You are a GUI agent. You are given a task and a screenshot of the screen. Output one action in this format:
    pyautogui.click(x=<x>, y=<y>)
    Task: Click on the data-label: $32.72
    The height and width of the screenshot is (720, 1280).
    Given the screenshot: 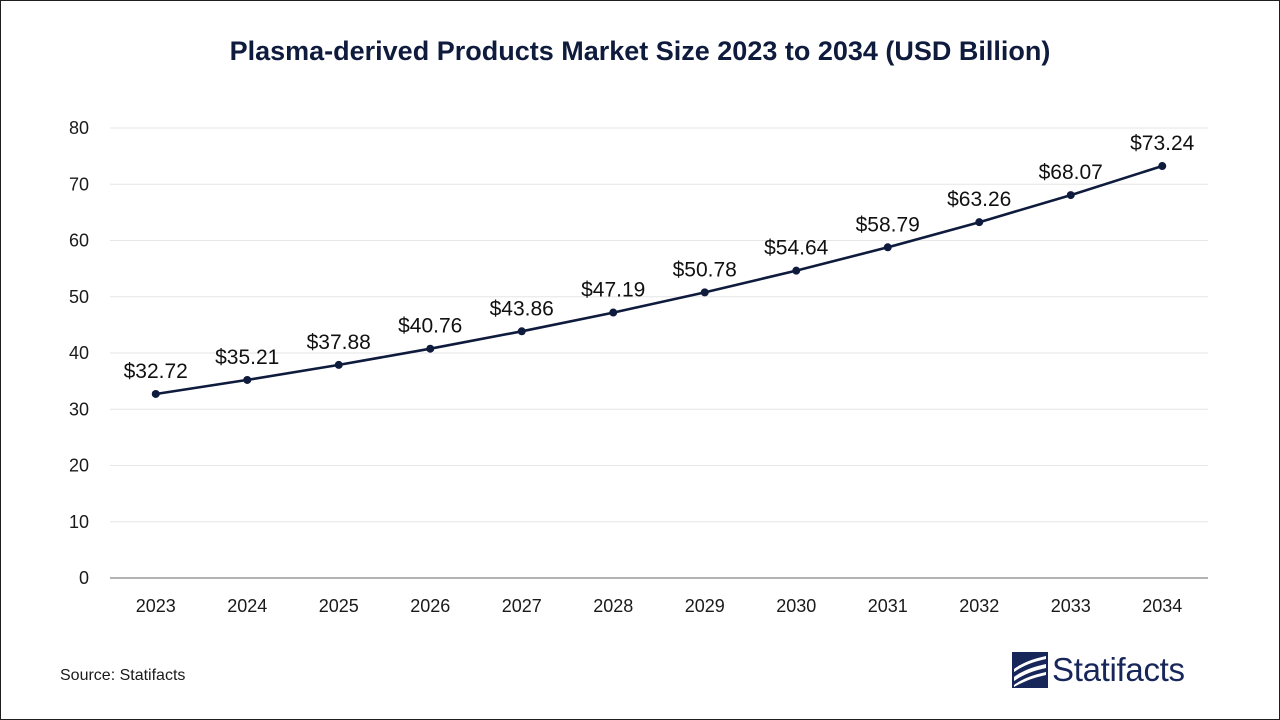 What is the action you would take?
    pyautogui.click(x=156, y=371)
    